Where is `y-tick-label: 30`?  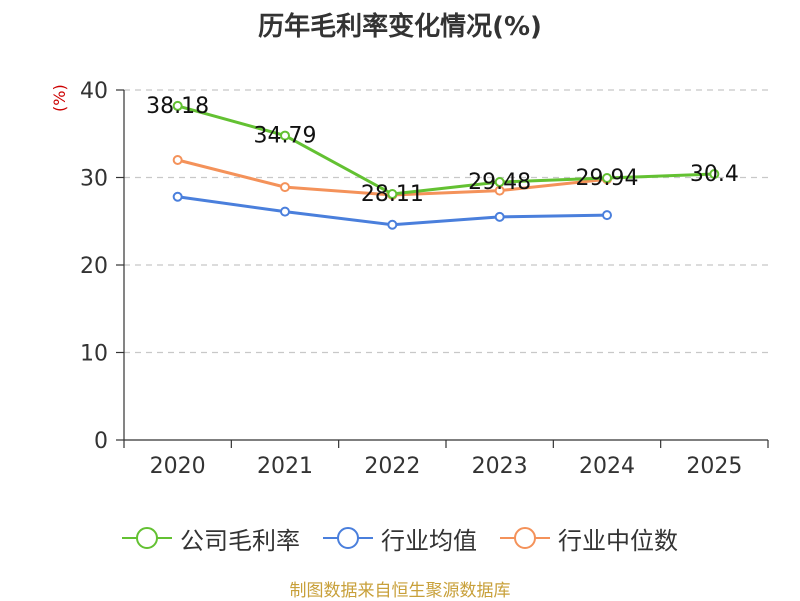 y-tick-label: 30 is located at coordinates (94, 179).